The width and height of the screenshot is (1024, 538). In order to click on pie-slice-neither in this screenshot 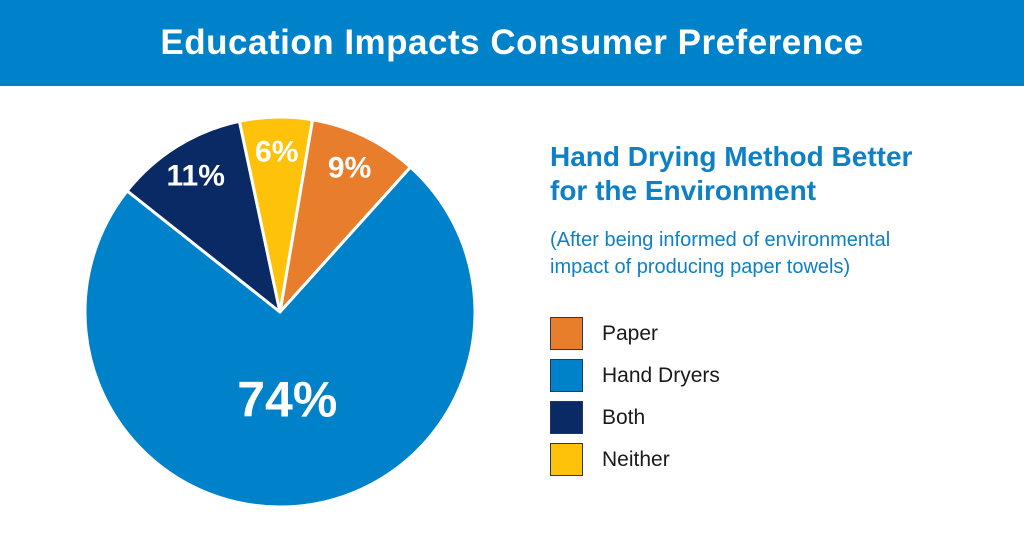, I will do `click(276, 214)`.